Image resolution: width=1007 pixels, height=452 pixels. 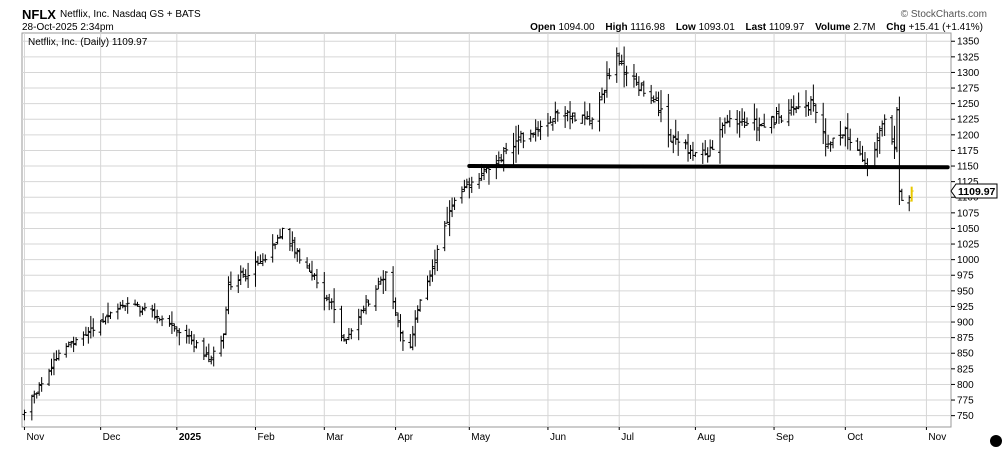 What do you see at coordinates (39, 14) in the screenshot?
I see `ticker-symbol: NFLX` at bounding box center [39, 14].